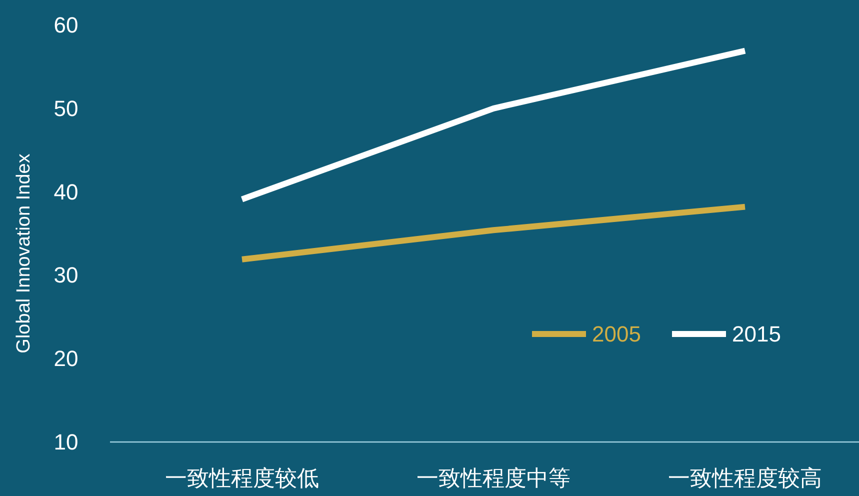 This screenshot has width=859, height=496. Describe the element at coordinates (66, 442) in the screenshot. I see `y-tick-label: 10` at that location.